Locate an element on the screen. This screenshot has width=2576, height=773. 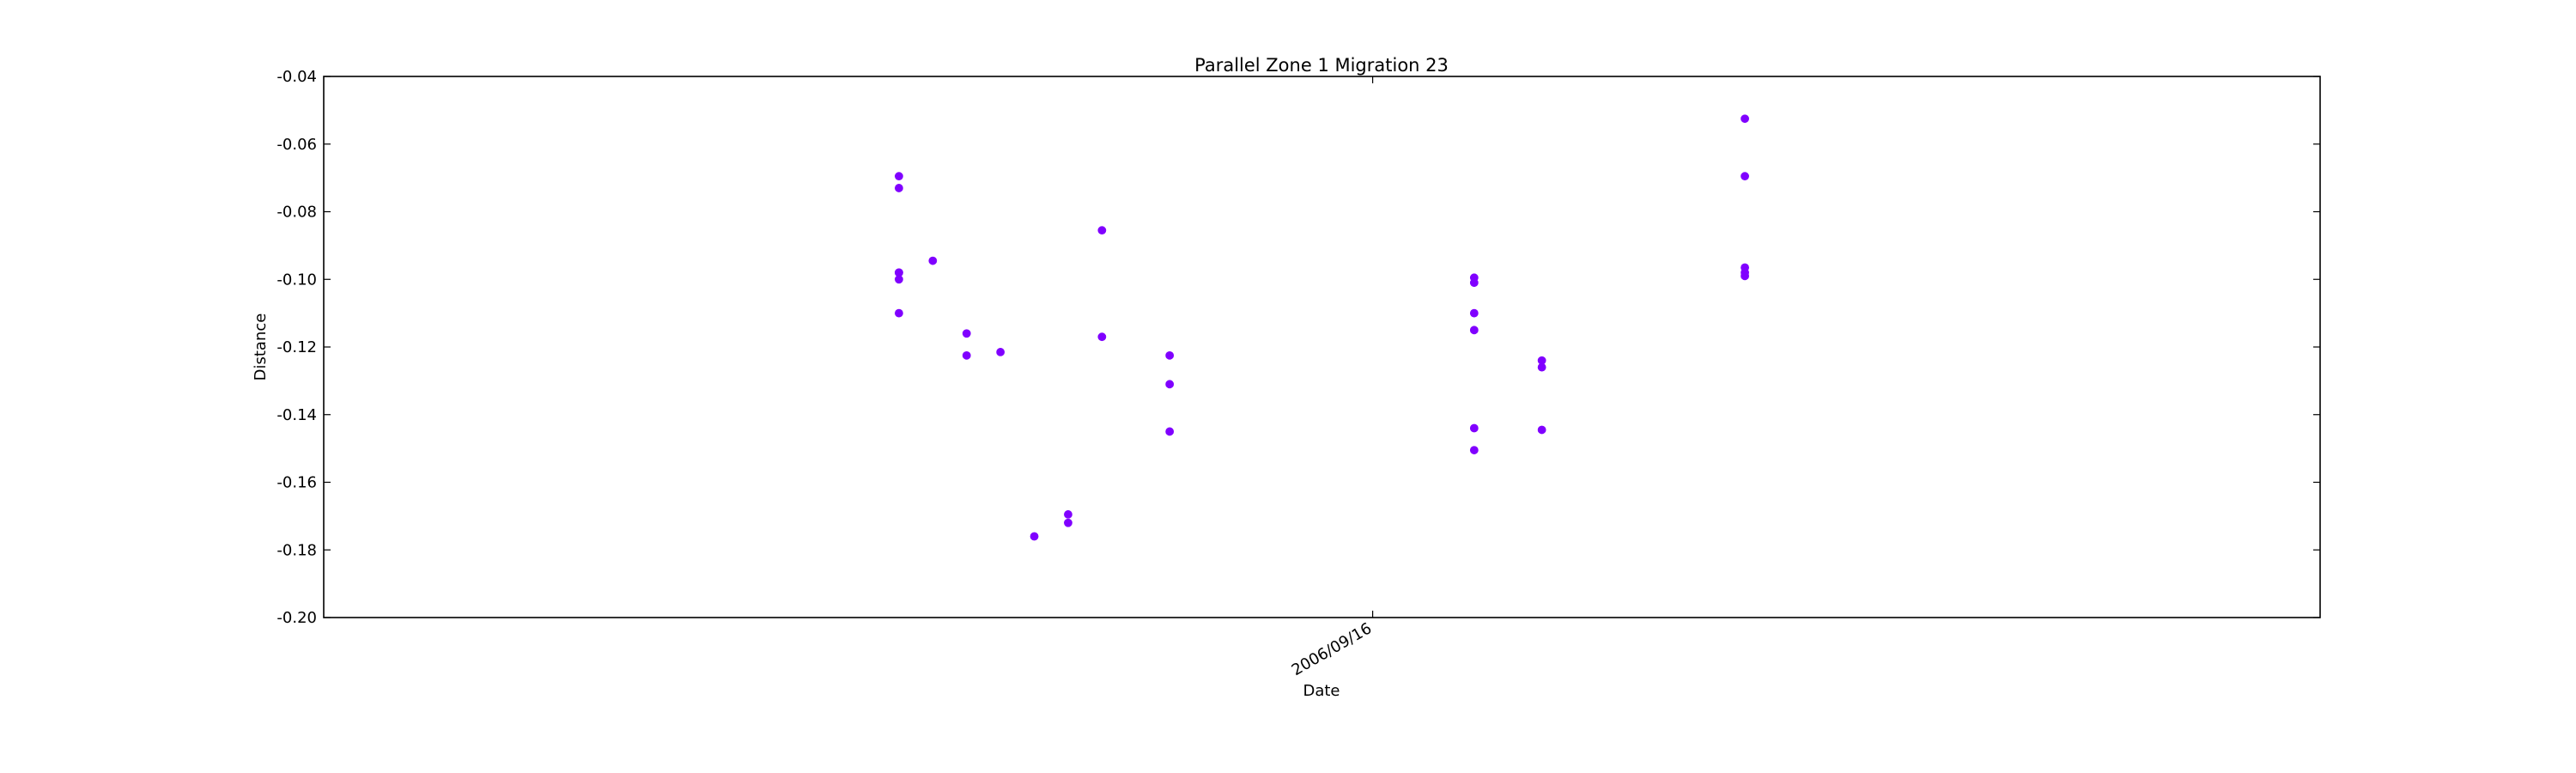
x-axis-label: Date is located at coordinates (1321, 691).